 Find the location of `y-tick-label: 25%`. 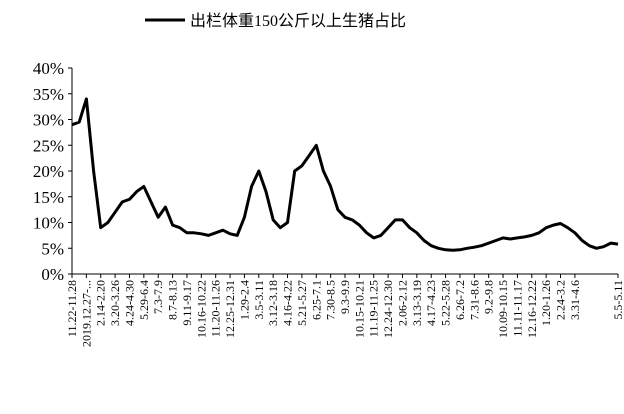

y-tick-label: 25% is located at coordinates (48, 145).